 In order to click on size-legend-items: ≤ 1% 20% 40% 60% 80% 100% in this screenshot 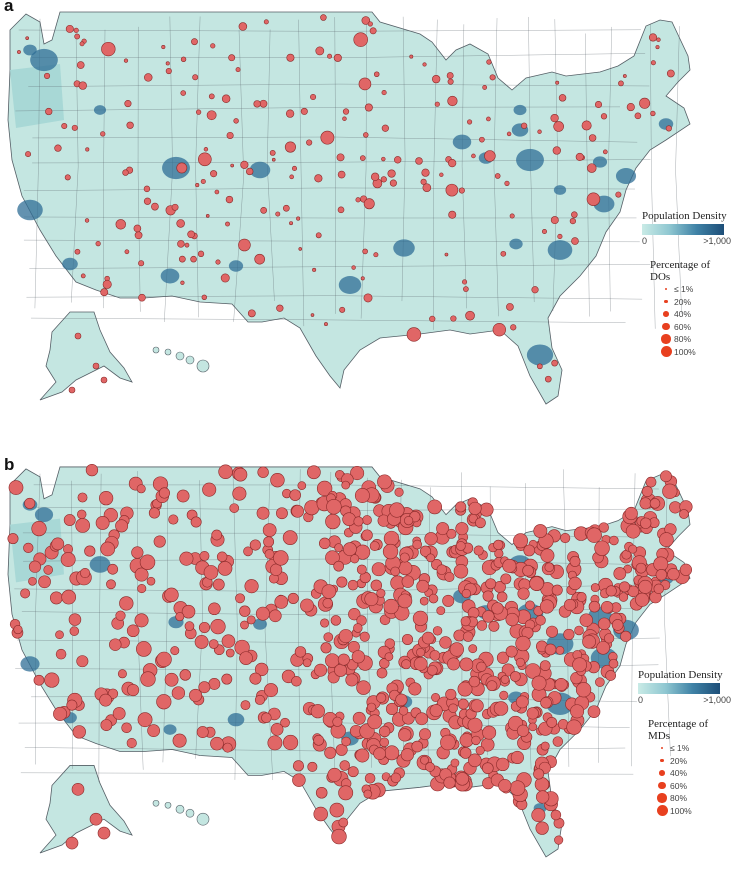, I will do `click(686, 320)`.